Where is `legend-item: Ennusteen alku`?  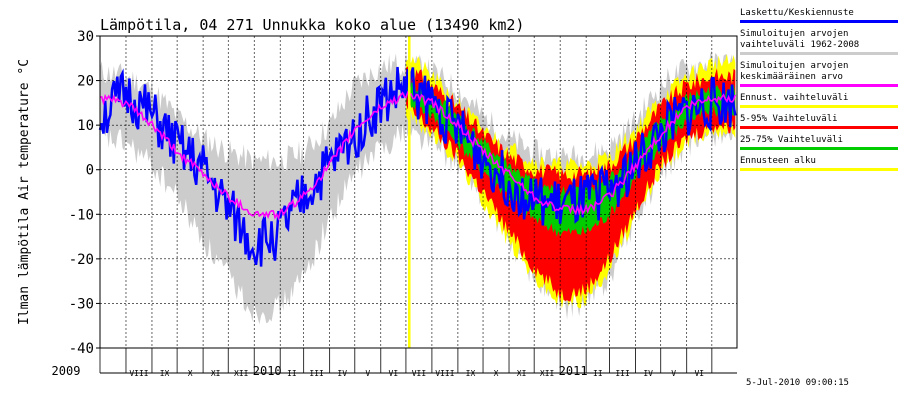
legend-item: Ennusteen alku is located at coordinates (819, 163).